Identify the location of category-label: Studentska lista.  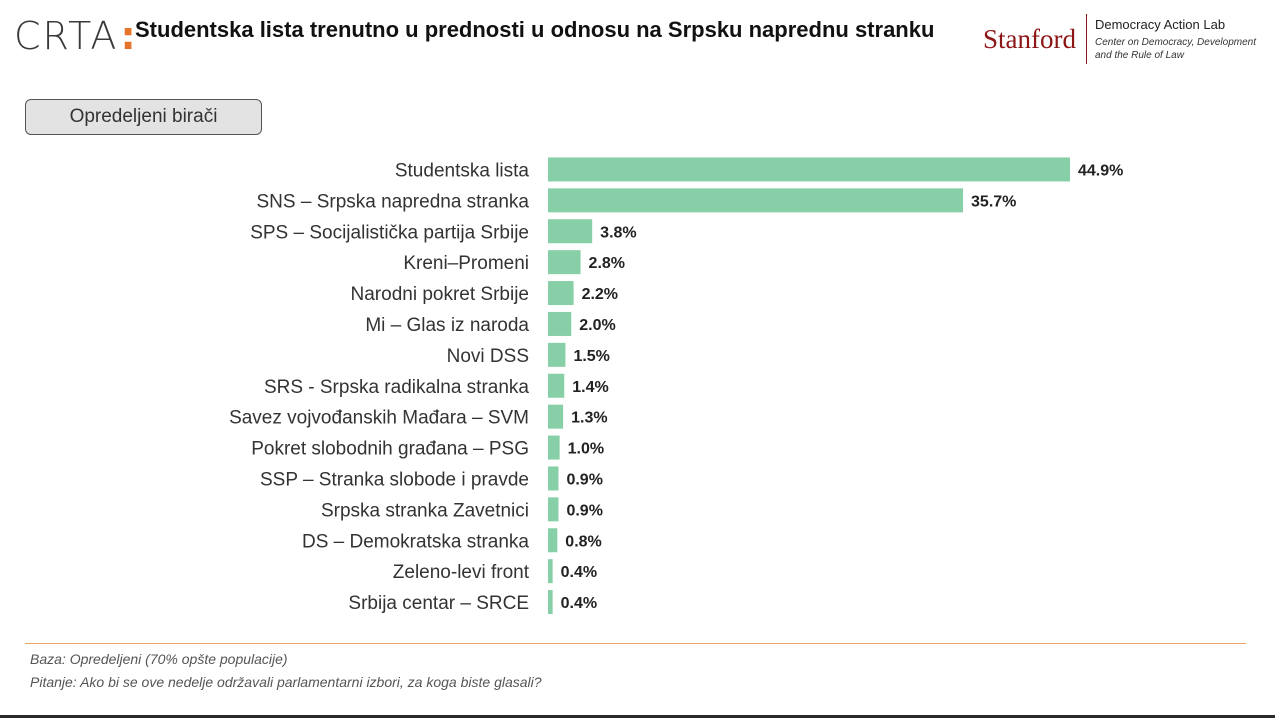
(462, 170).